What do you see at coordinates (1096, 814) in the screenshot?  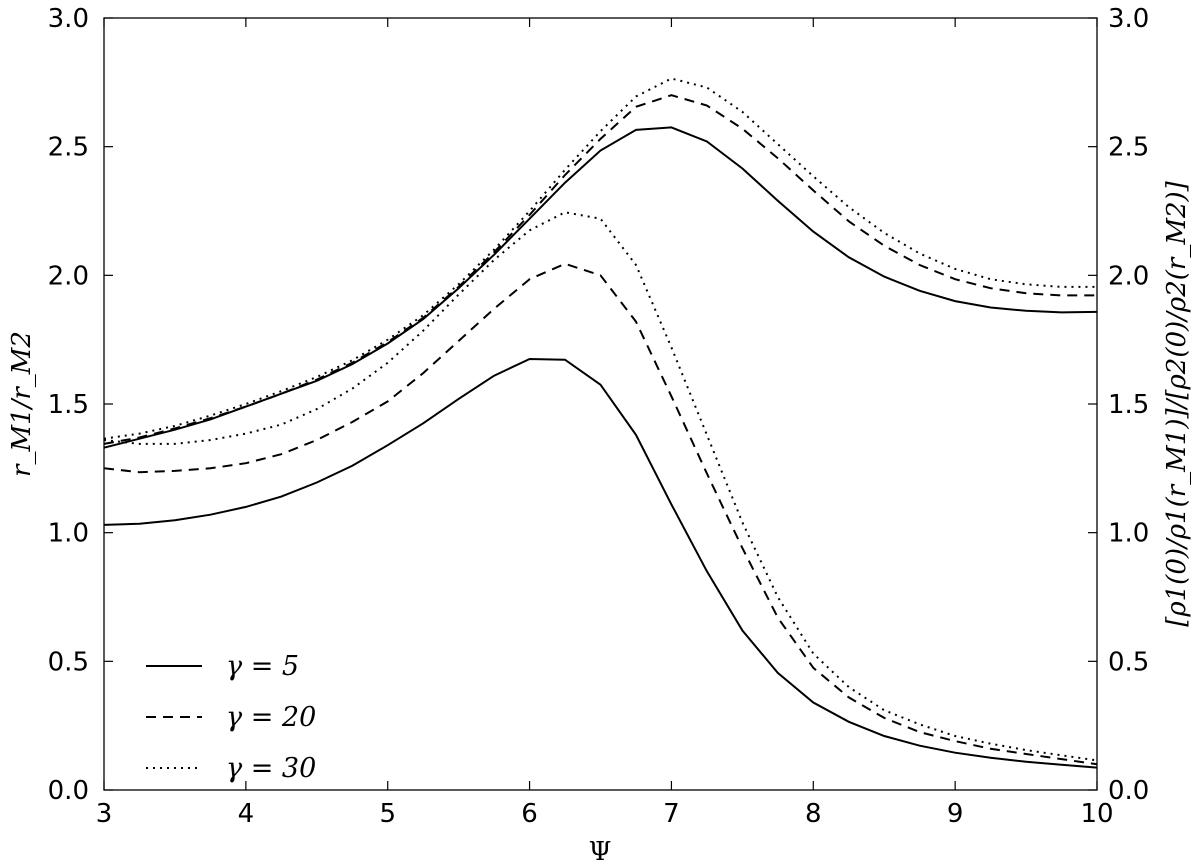 I see `x-tick-label: 10` at bounding box center [1096, 814].